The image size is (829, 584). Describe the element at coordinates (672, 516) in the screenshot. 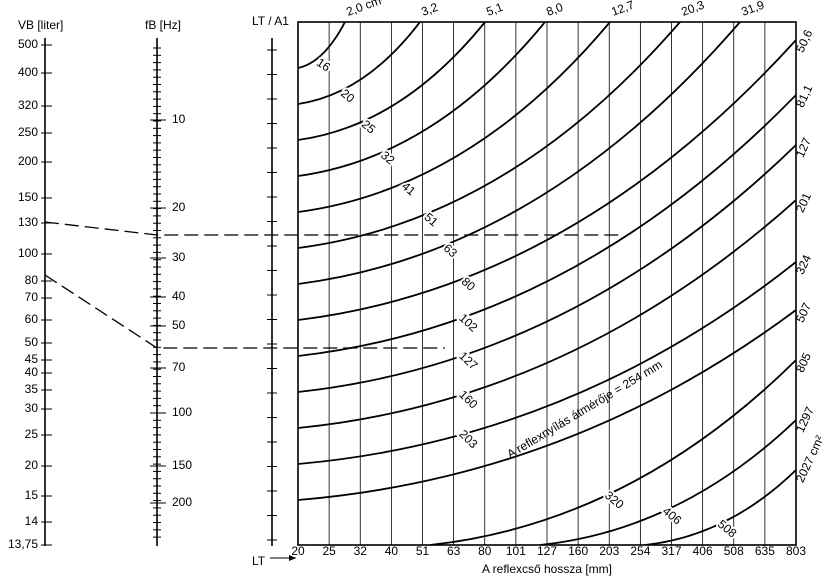

I see `curve-label: 406` at that location.